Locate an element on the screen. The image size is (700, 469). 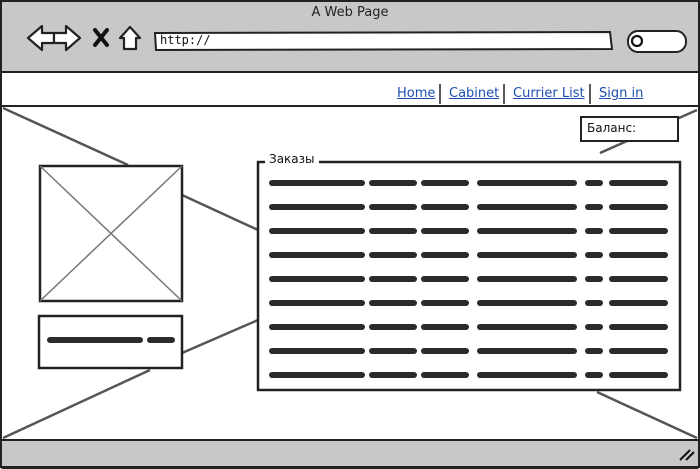
balance-box is located at coordinates (629, 129).